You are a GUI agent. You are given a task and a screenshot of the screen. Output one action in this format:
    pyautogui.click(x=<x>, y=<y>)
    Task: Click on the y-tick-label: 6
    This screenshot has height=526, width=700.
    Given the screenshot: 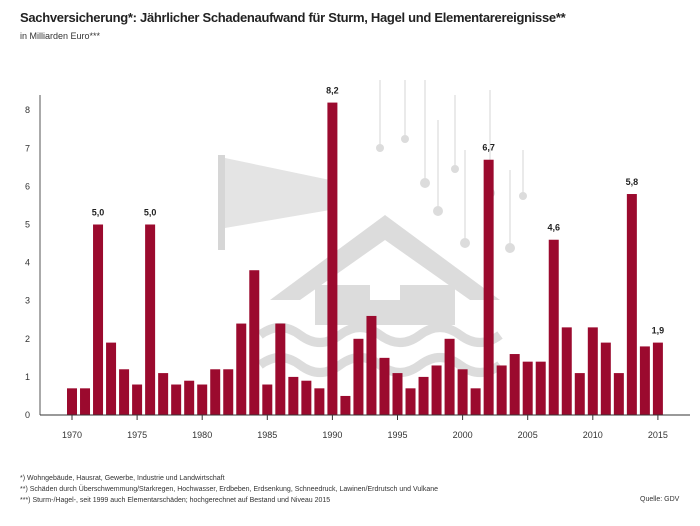 What is the action you would take?
    pyautogui.click(x=27, y=186)
    